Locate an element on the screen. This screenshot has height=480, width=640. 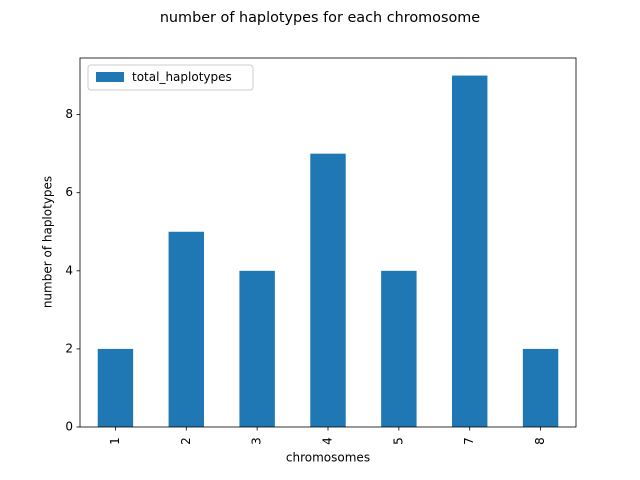
legend-frame is located at coordinates (170, 77).